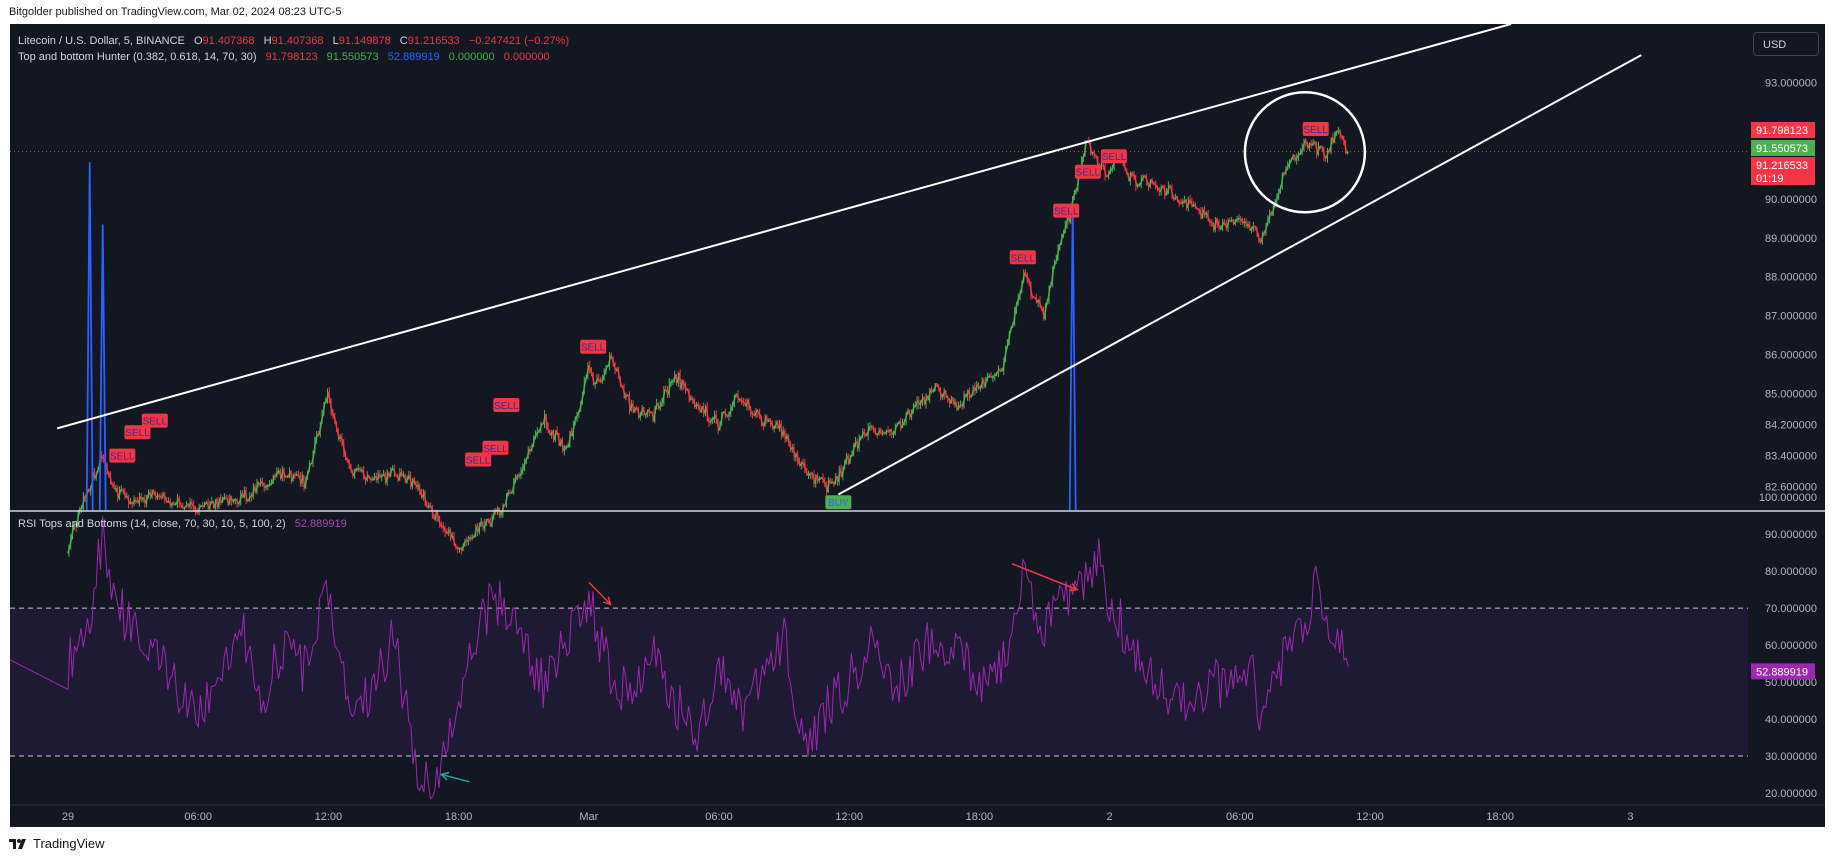 This screenshot has width=1835, height=863. What do you see at coordinates (68, 817) in the screenshot?
I see `time-tick-label: 29` at bounding box center [68, 817].